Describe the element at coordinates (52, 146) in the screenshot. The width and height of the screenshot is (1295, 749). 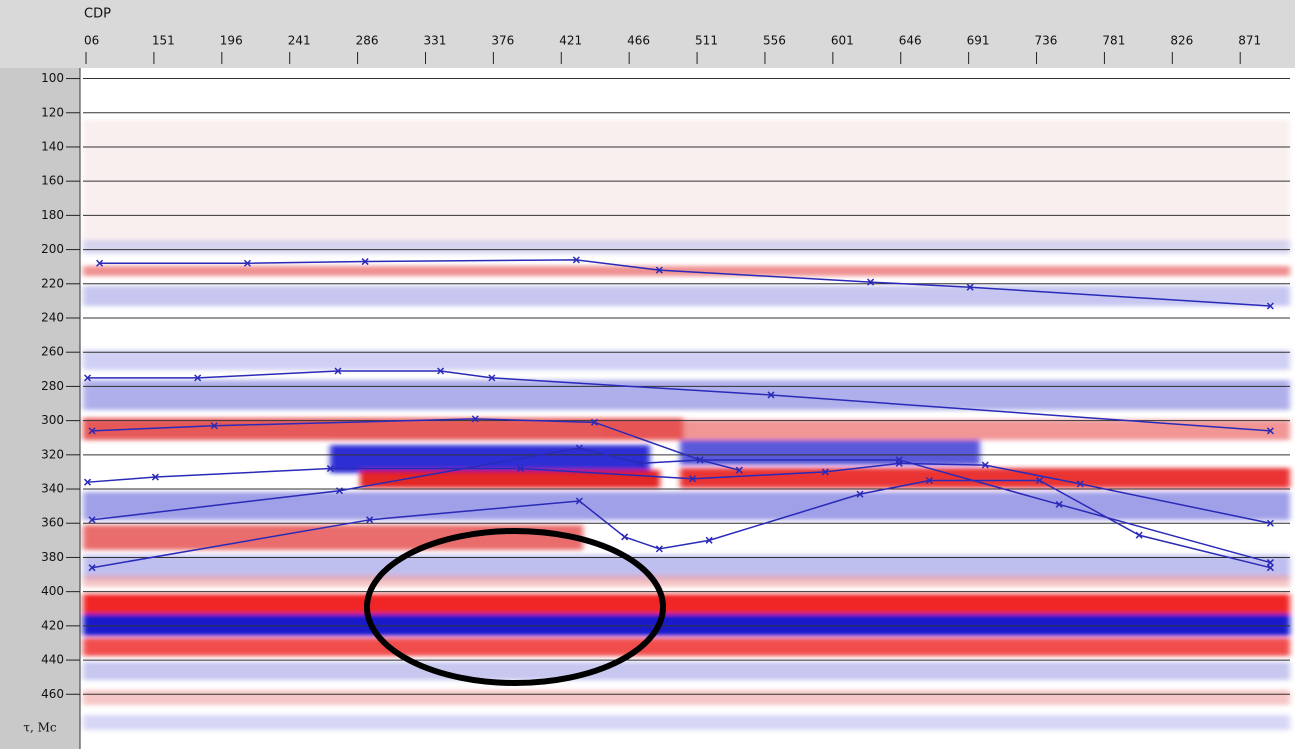
I see `y-tick-label: 140` at that location.